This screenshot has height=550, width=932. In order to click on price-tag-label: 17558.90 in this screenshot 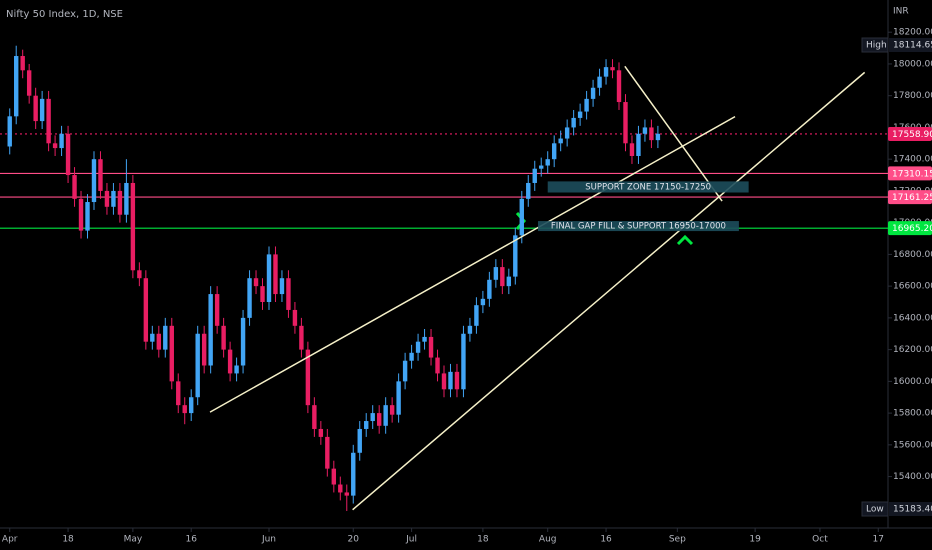, I will do `click(912, 135)`.